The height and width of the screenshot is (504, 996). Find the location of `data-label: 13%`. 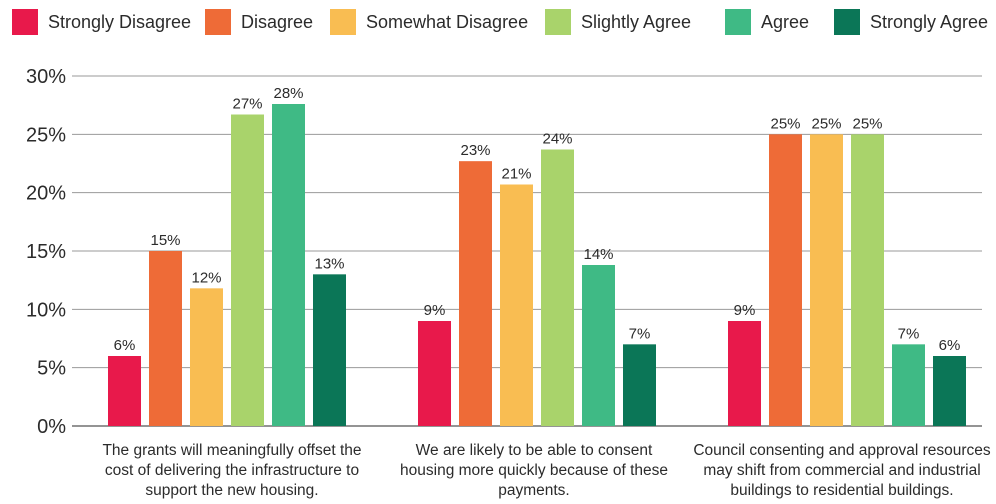

data-label: 13% is located at coordinates (329, 263).